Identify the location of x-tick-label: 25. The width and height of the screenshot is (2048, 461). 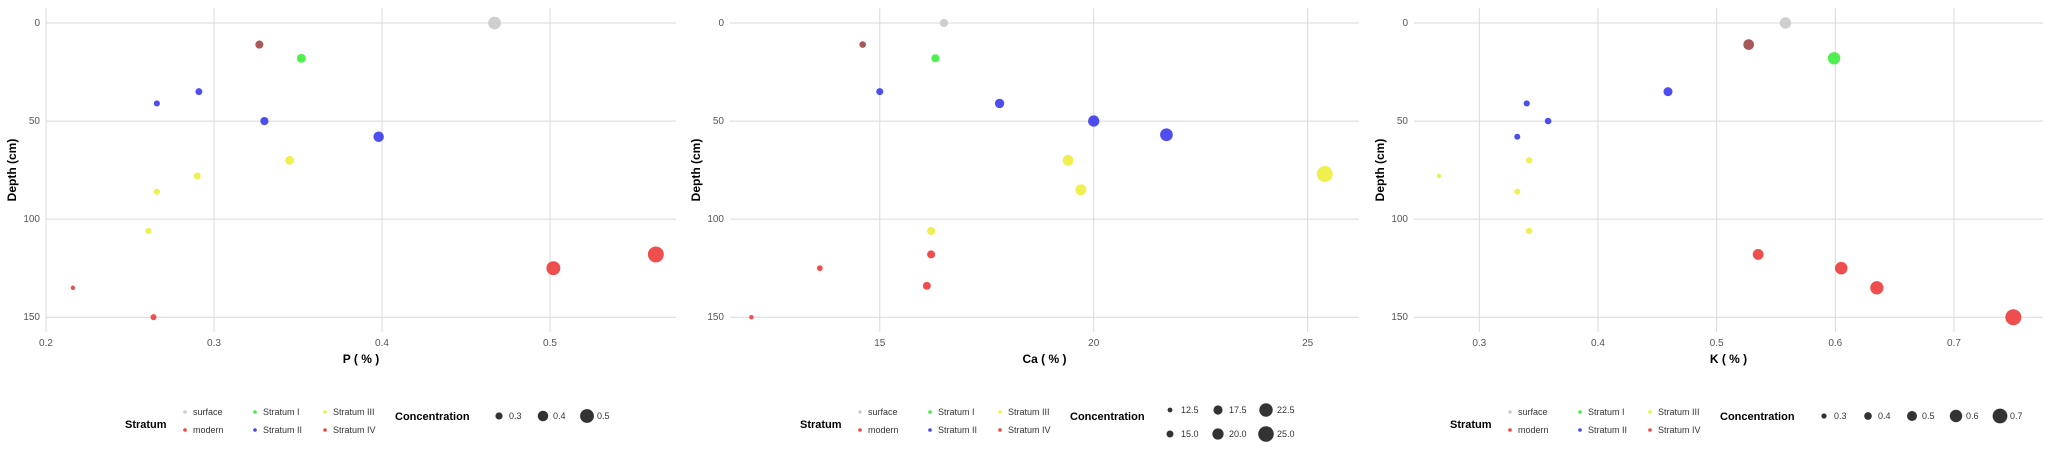
(1308, 343).